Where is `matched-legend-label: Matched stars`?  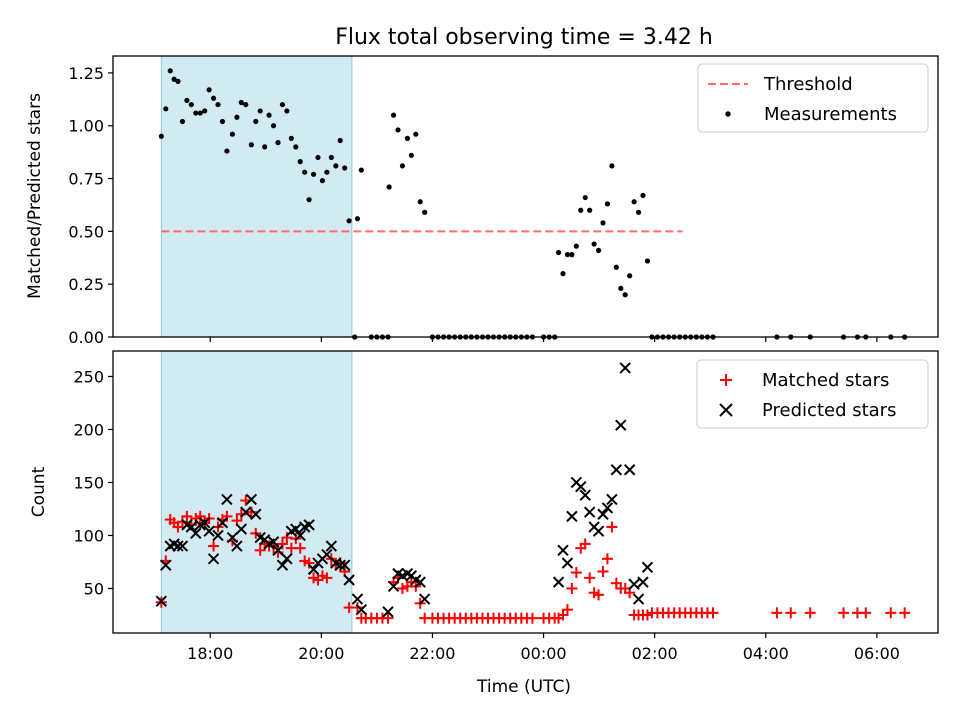 matched-legend-label: Matched stars is located at coordinates (825, 380).